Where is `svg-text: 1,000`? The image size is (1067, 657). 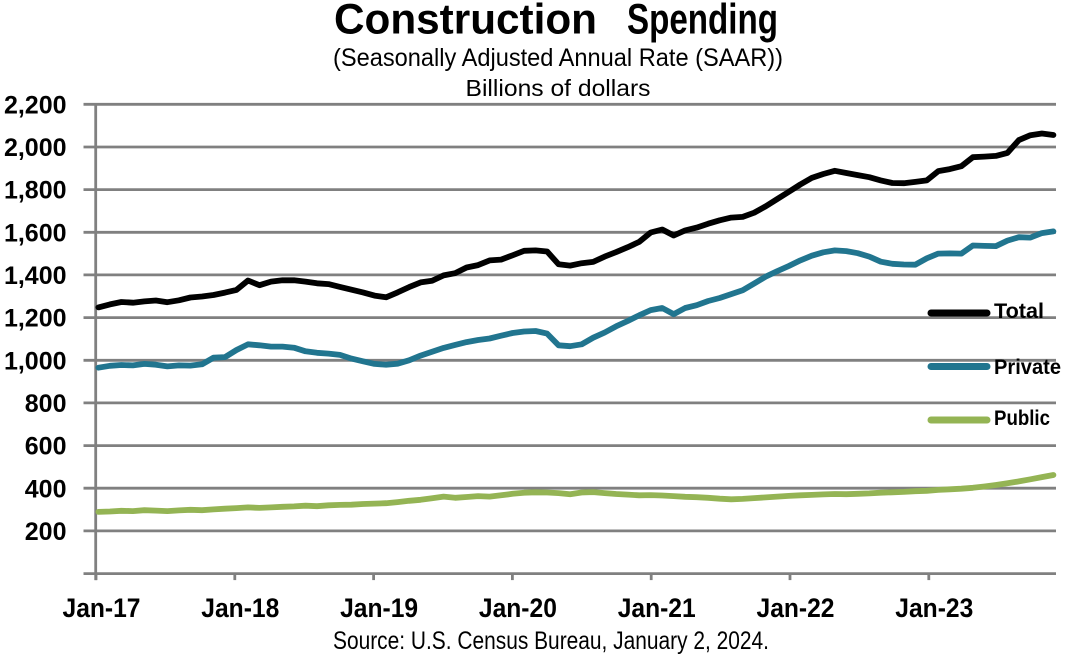 svg-text: 1,000 is located at coordinates (35, 361).